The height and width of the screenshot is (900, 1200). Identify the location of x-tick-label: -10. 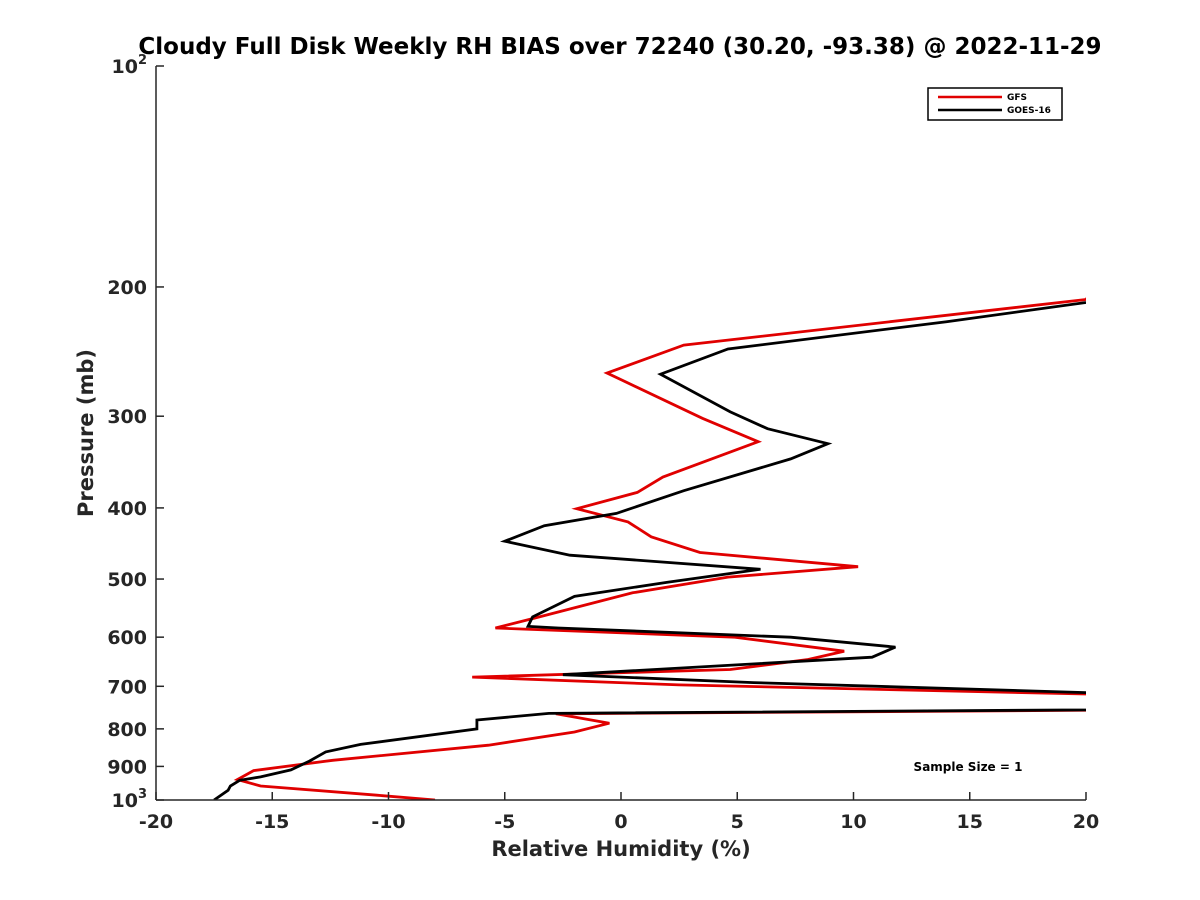
(388, 822).